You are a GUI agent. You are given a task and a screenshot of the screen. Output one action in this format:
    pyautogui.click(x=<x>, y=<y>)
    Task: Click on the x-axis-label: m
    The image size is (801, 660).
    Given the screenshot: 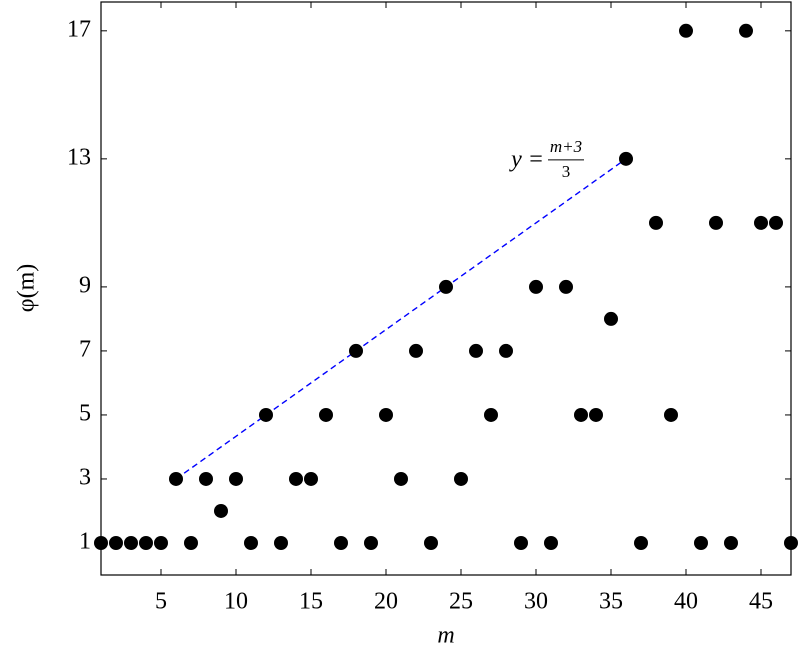 What is the action you would take?
    pyautogui.click(x=445, y=636)
    